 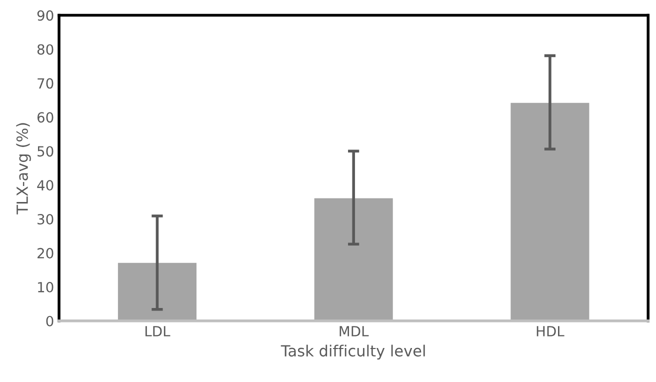 I want to click on y-tick-label: 70, so click(x=46, y=83).